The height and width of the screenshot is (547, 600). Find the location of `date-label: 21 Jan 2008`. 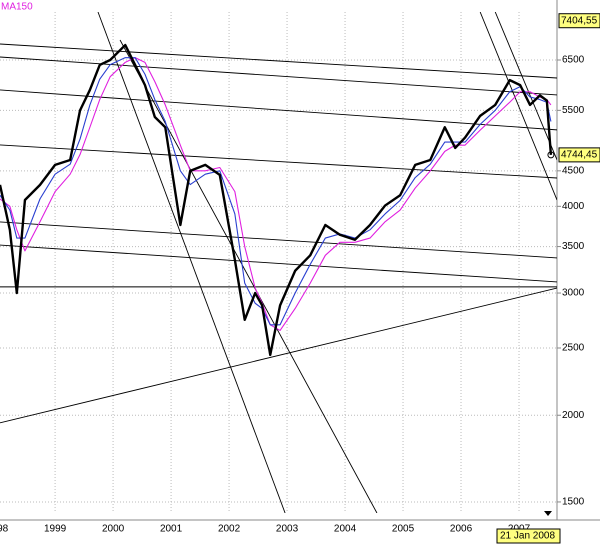

date-label: 21 Jan 2008 is located at coordinates (527, 536).